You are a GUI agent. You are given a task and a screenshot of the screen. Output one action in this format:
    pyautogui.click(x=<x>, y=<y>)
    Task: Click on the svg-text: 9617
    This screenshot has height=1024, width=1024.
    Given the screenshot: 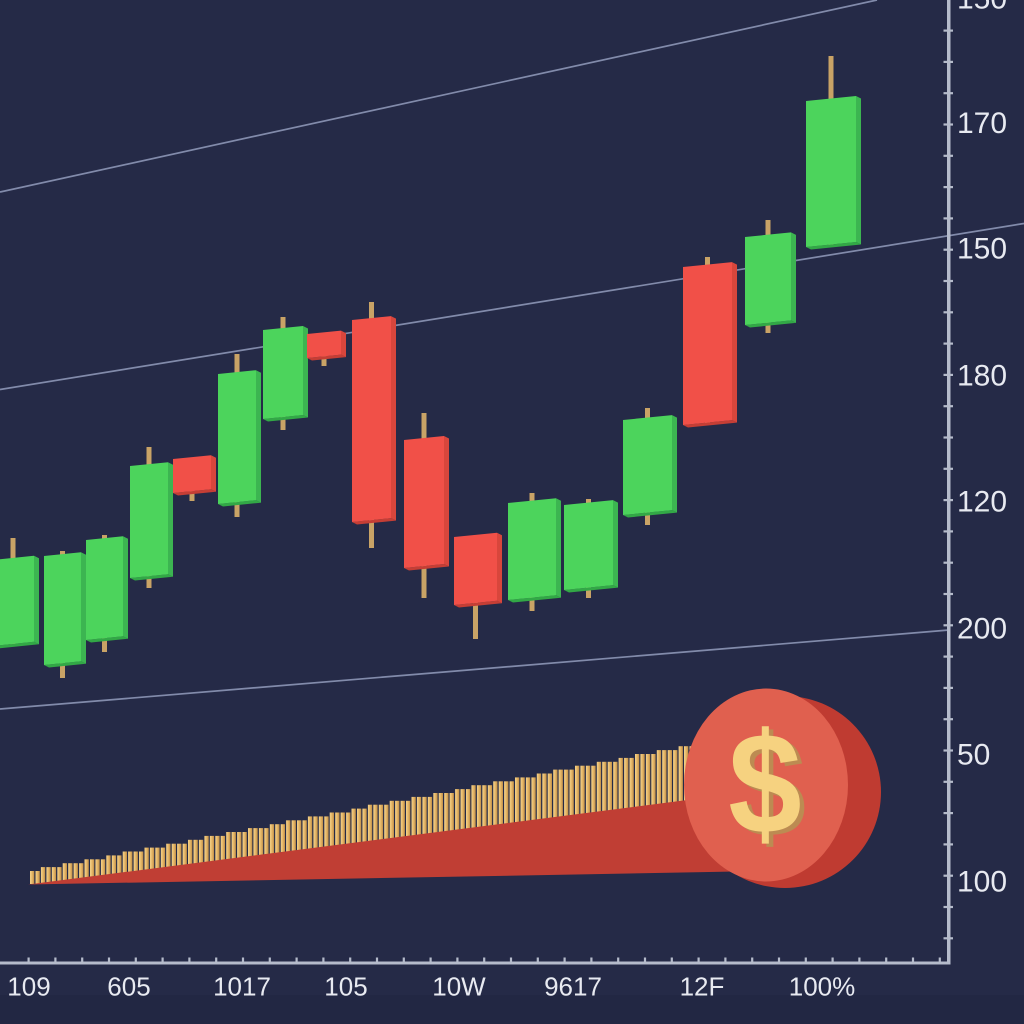 What is the action you would take?
    pyautogui.click(x=573, y=987)
    